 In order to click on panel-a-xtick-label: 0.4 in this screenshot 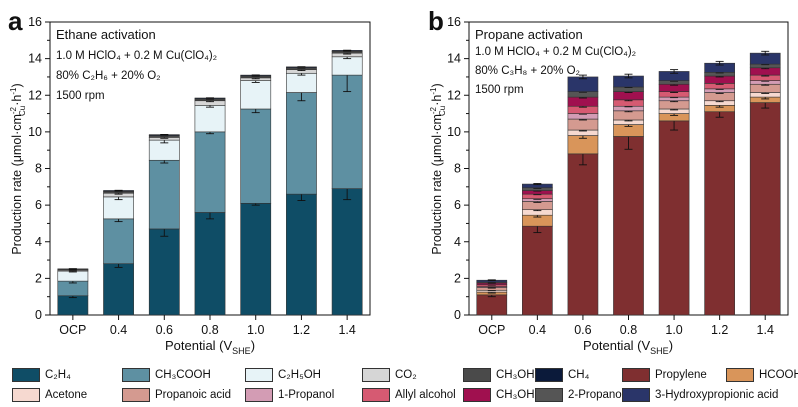, I will do `click(118, 330)`.